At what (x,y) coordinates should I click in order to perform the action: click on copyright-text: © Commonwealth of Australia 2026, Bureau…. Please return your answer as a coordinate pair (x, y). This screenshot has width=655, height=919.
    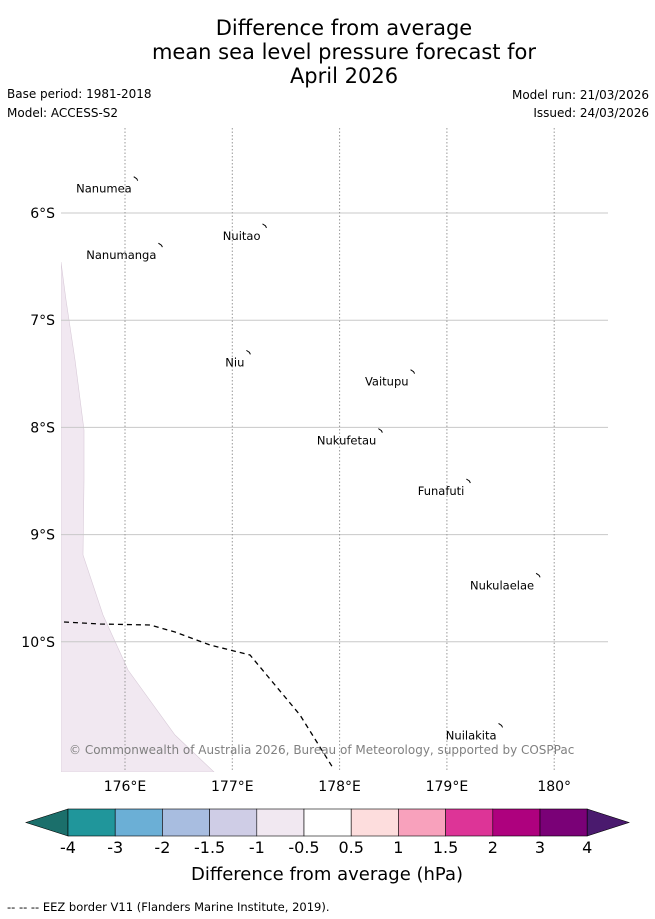
    Looking at the image, I should click on (321, 750).